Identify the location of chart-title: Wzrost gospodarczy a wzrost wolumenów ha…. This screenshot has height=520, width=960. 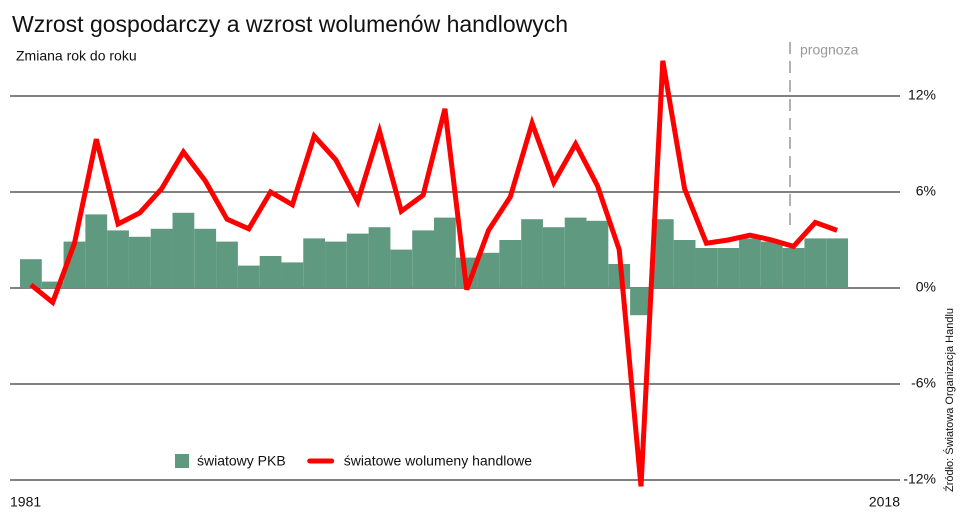
(290, 24).